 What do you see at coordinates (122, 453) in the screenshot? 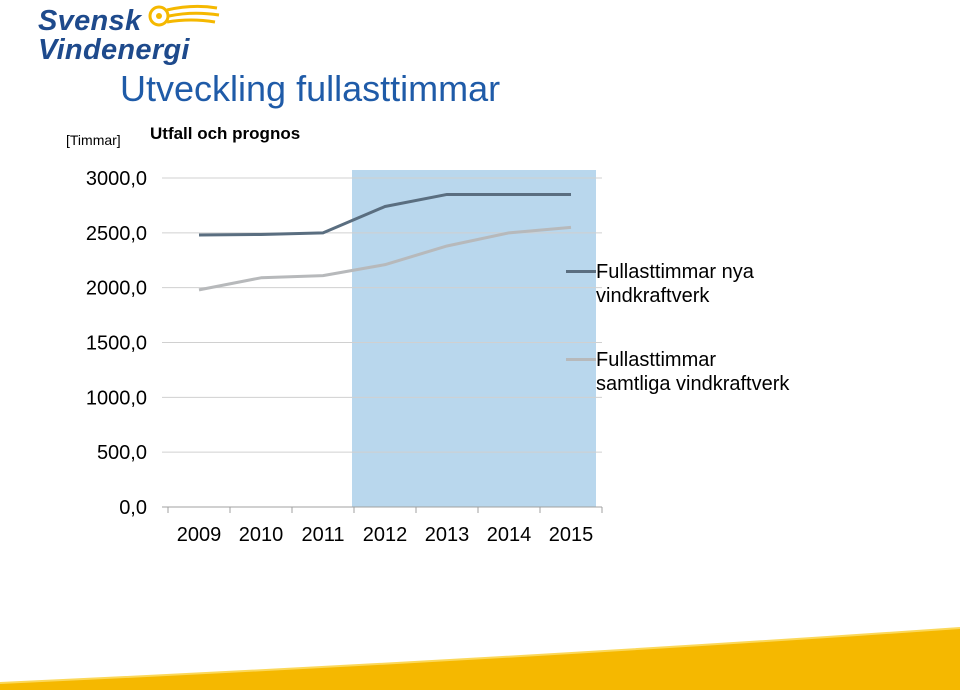
I see `y-tick-label: 500,0` at bounding box center [122, 453].